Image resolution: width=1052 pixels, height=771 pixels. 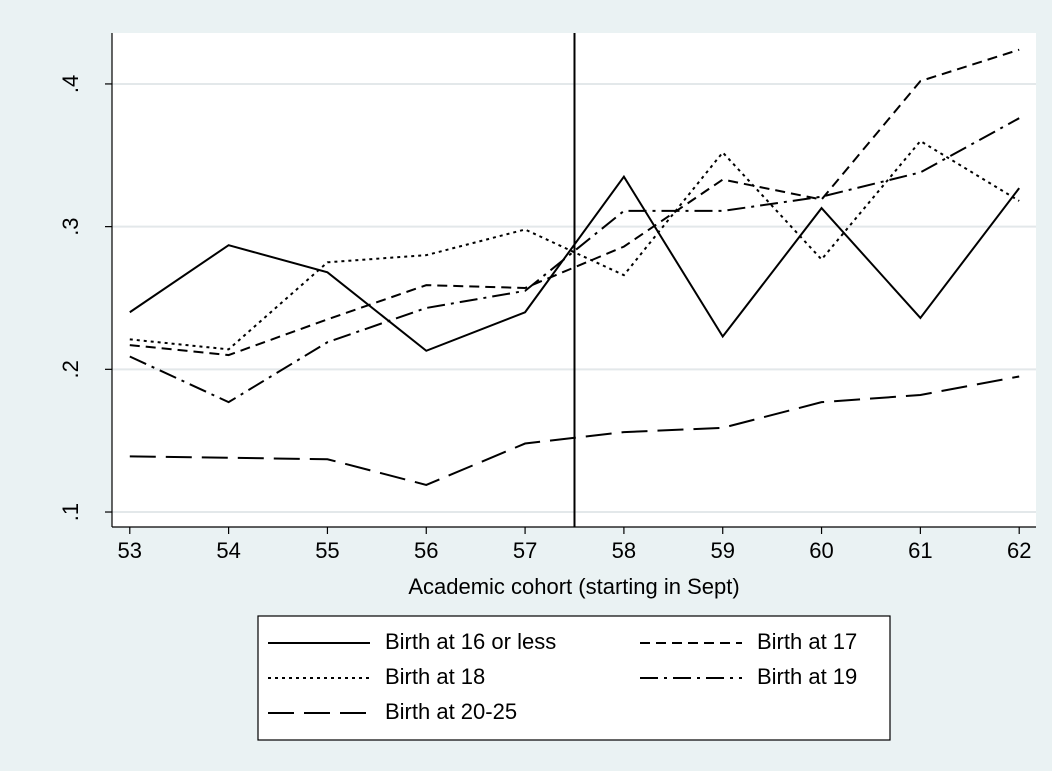 What do you see at coordinates (70, 369) in the screenshot?
I see `y-tick-label: .2` at bounding box center [70, 369].